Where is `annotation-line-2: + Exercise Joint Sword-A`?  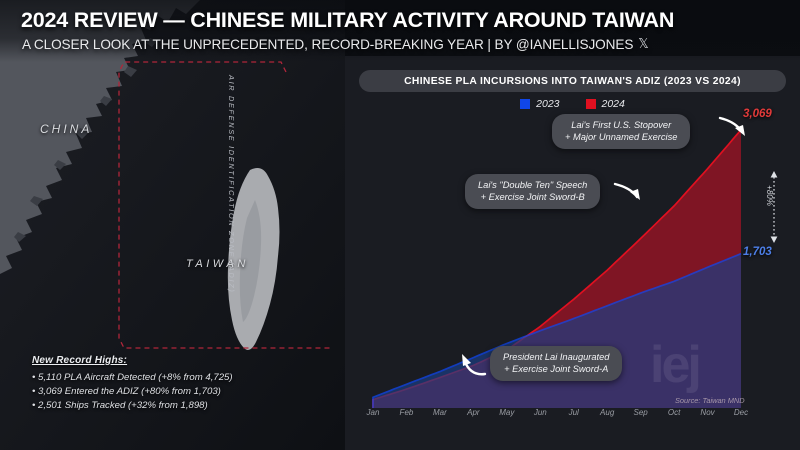
annotation-line-2: + Exercise Joint Sword-A is located at coordinates (556, 369).